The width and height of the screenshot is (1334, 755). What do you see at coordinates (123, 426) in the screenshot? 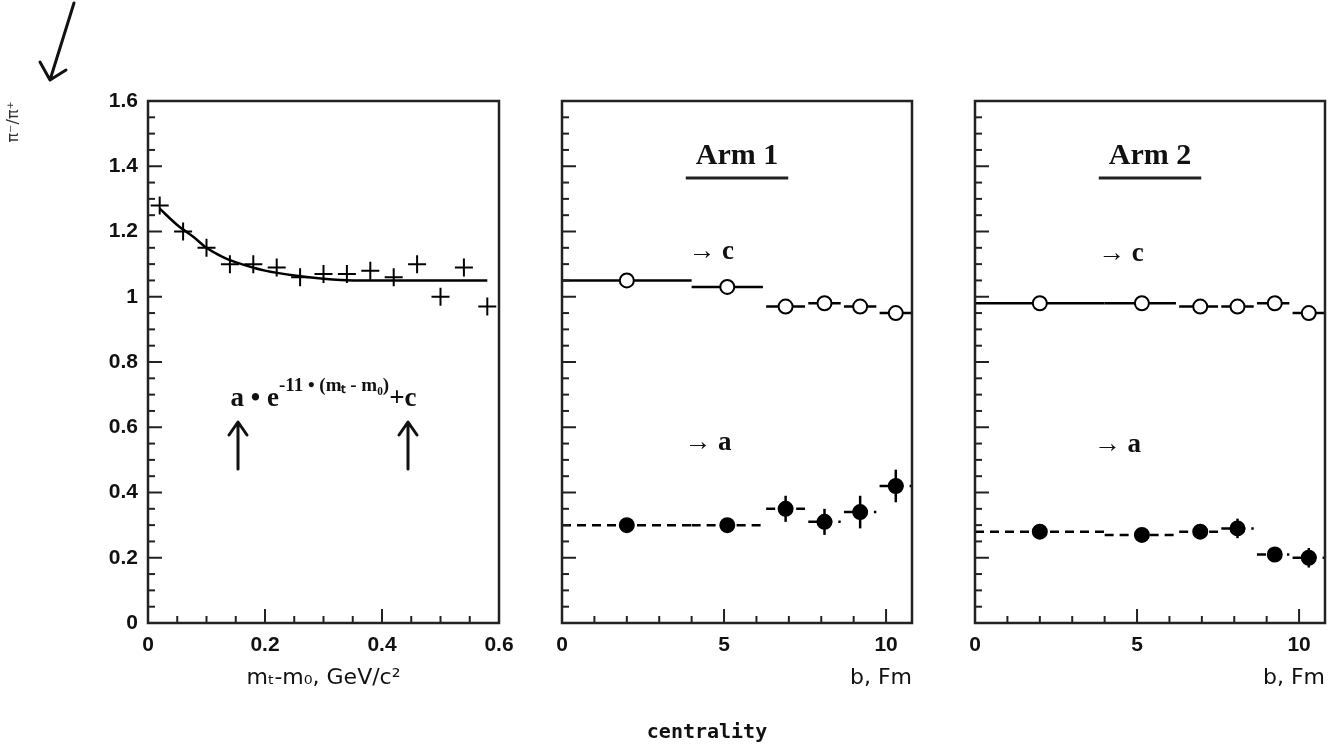
I see `y-tick-label: 0.6` at bounding box center [123, 426].